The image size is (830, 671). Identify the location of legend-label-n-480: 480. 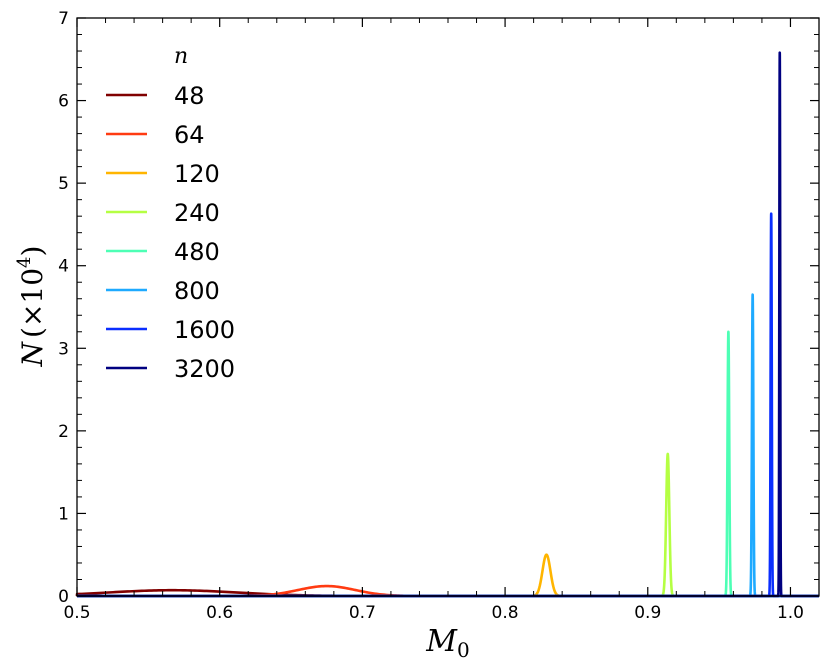
(197, 252).